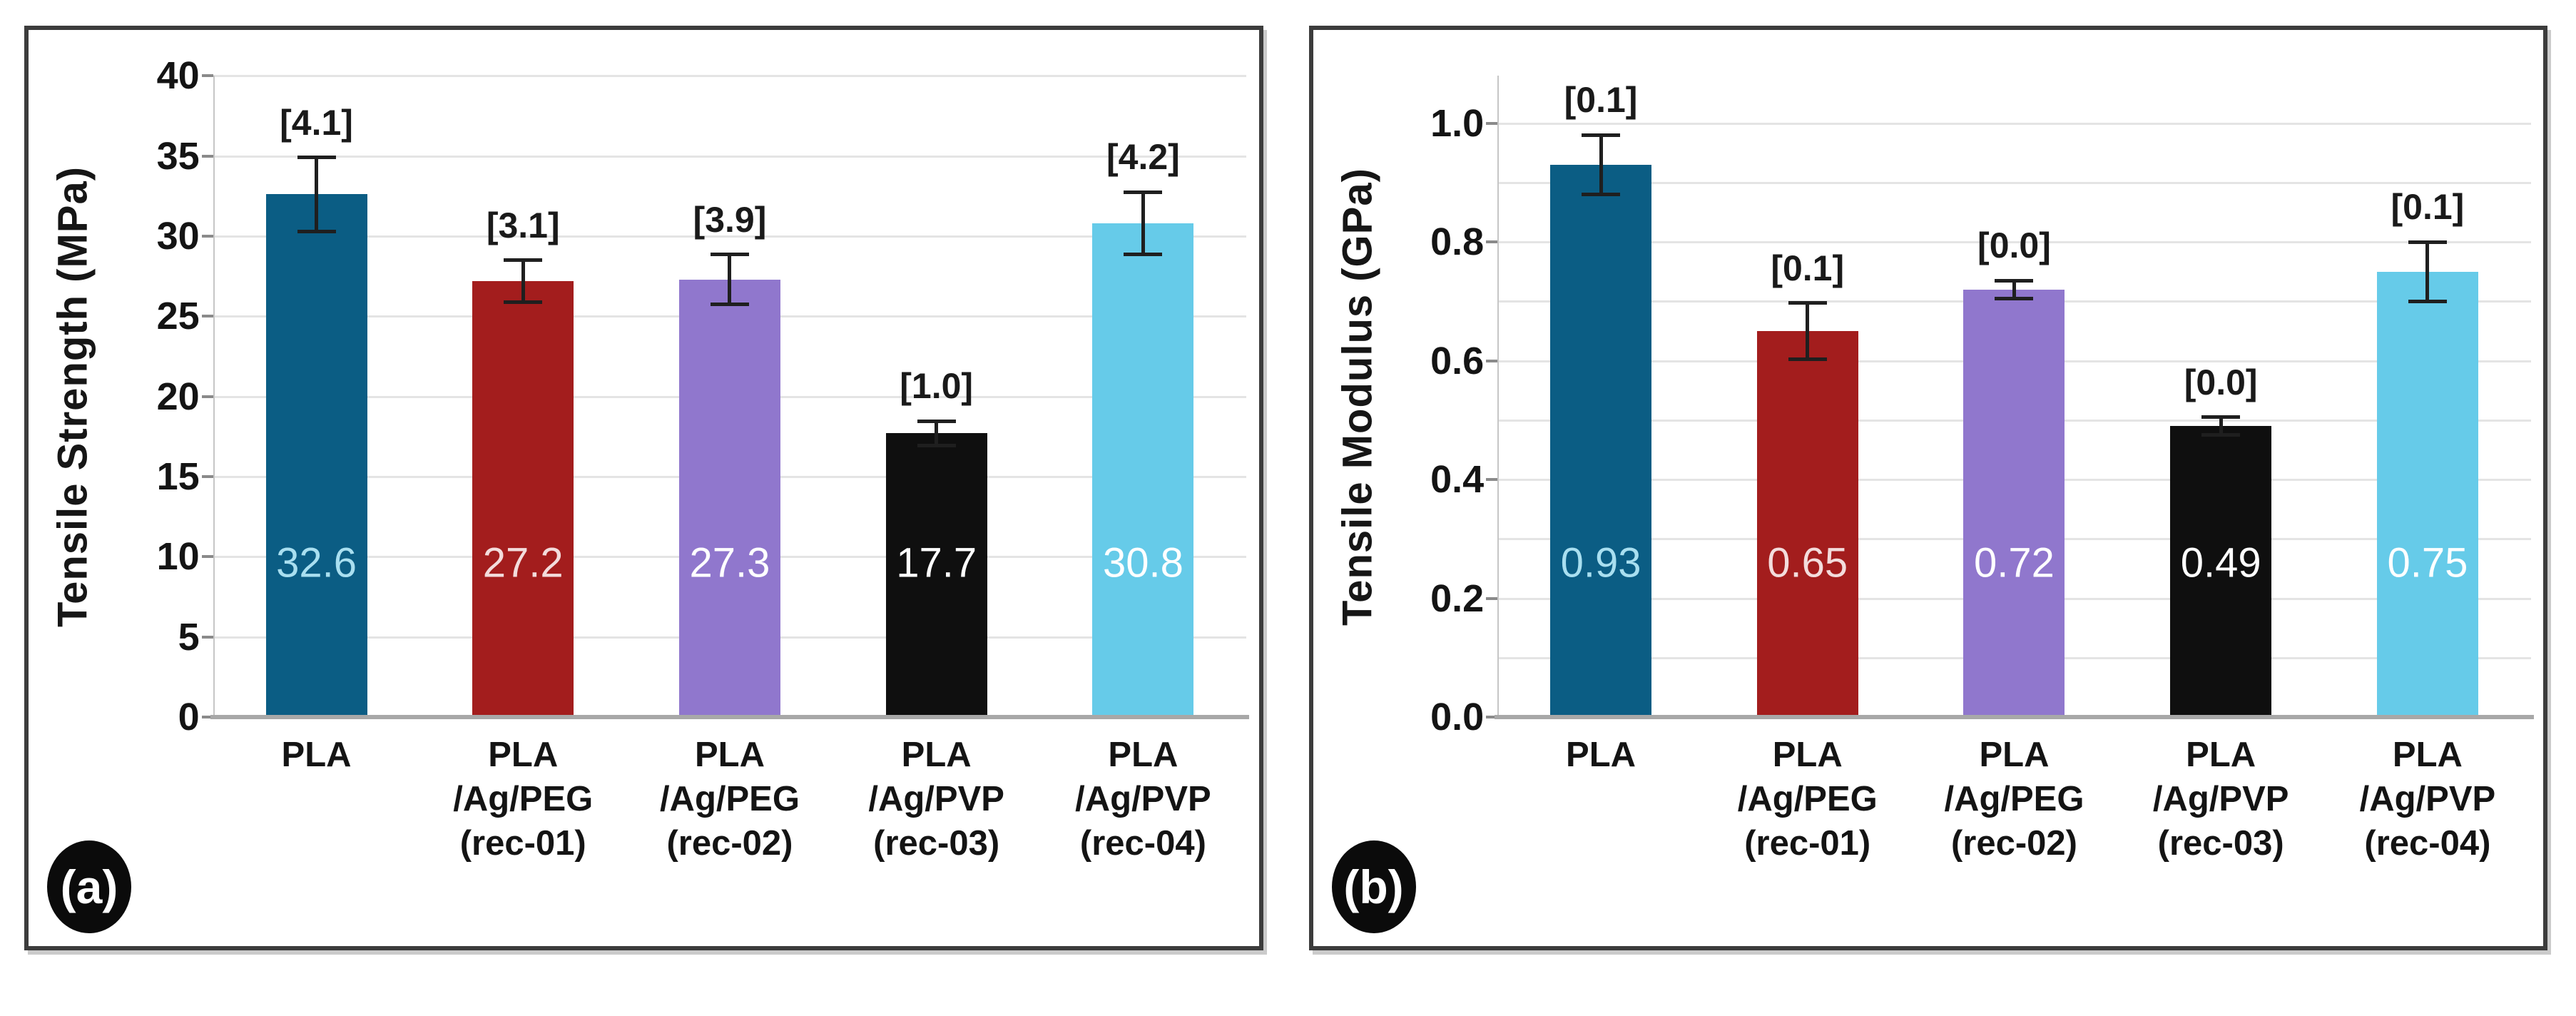 The height and width of the screenshot is (1016, 2576). What do you see at coordinates (178, 76) in the screenshot?
I see `y-tick-label: 40` at bounding box center [178, 76].